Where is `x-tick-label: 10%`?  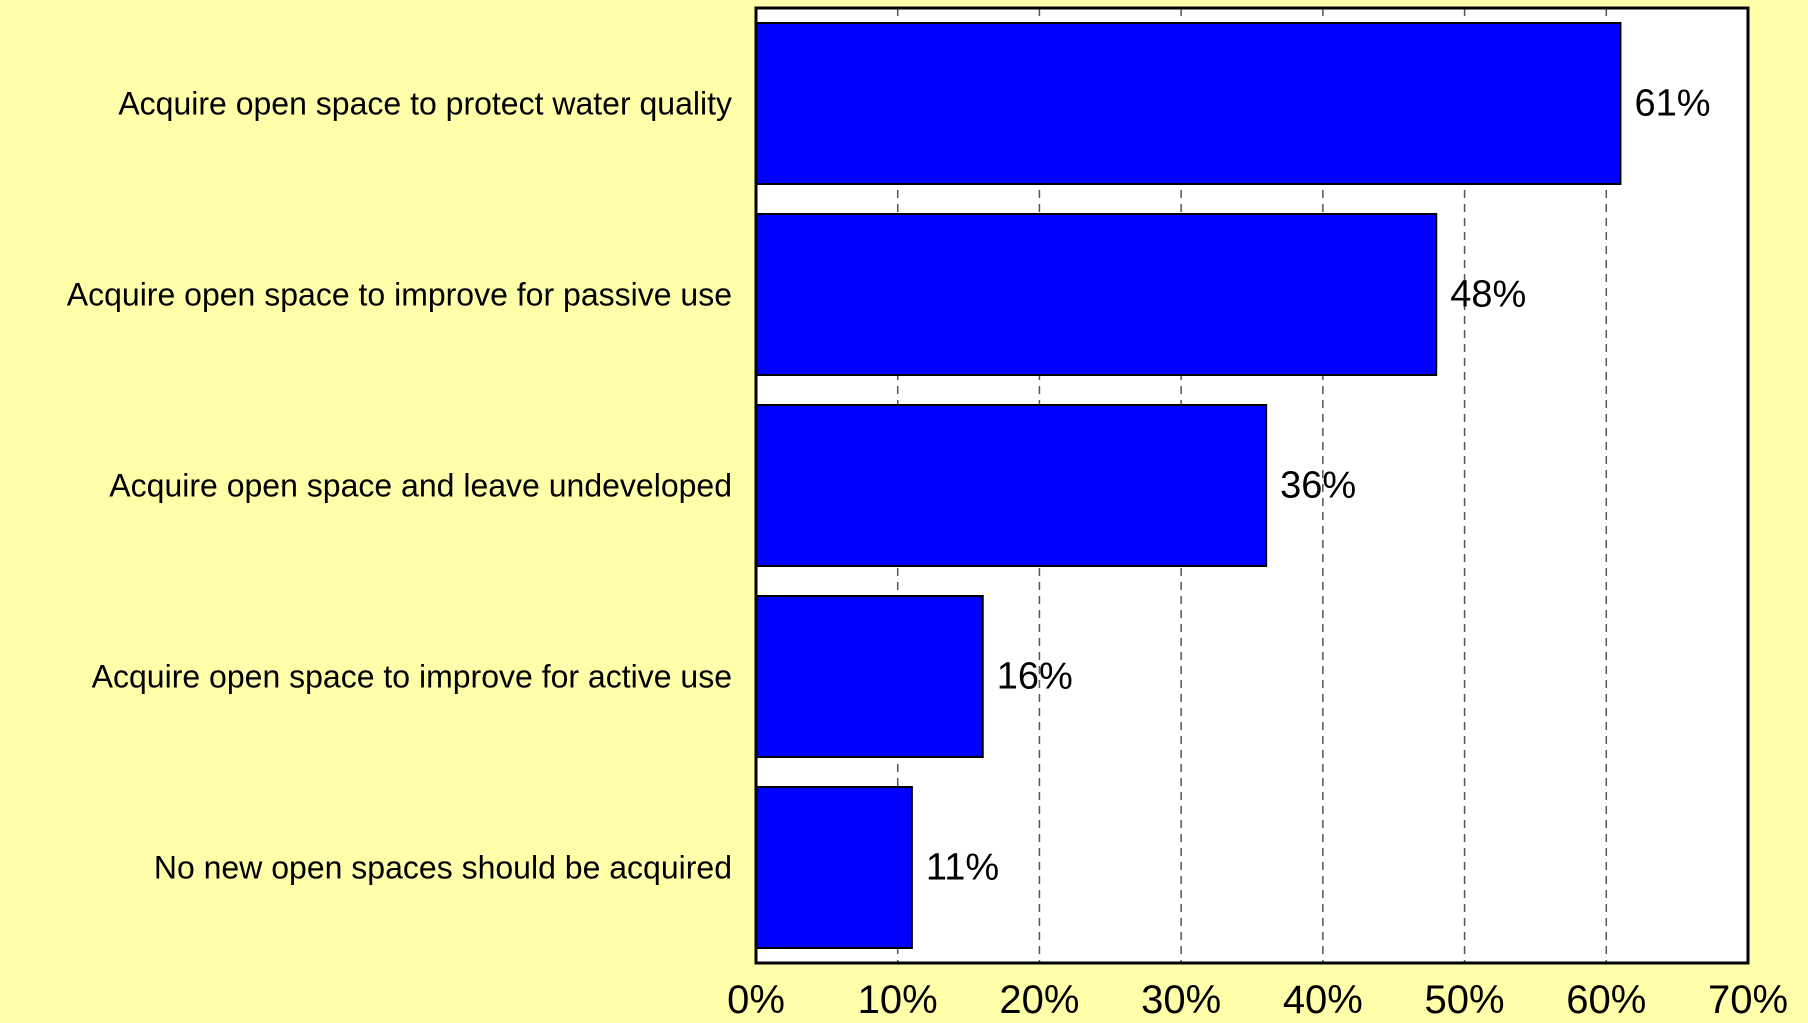 x-tick-label: 10% is located at coordinates (898, 1000).